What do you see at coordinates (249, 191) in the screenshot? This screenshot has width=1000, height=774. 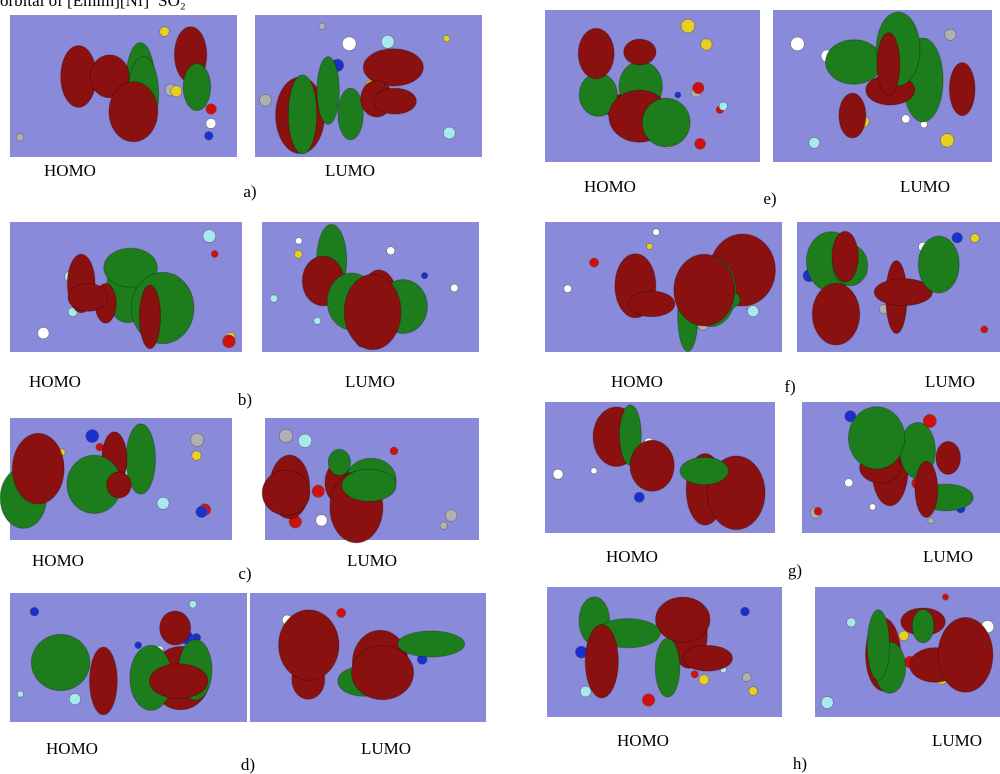 I see `panel-label: a)` at bounding box center [249, 191].